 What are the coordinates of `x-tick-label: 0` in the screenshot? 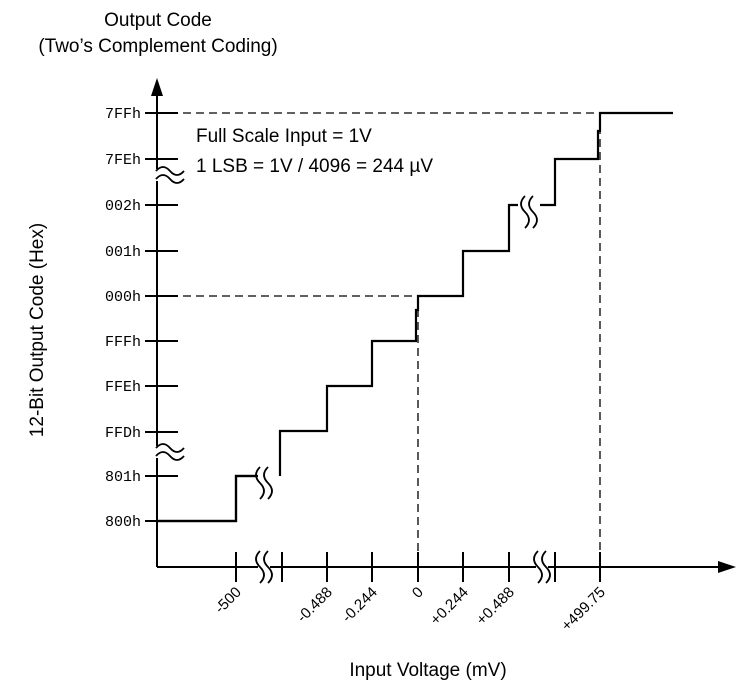 It's located at (418, 593).